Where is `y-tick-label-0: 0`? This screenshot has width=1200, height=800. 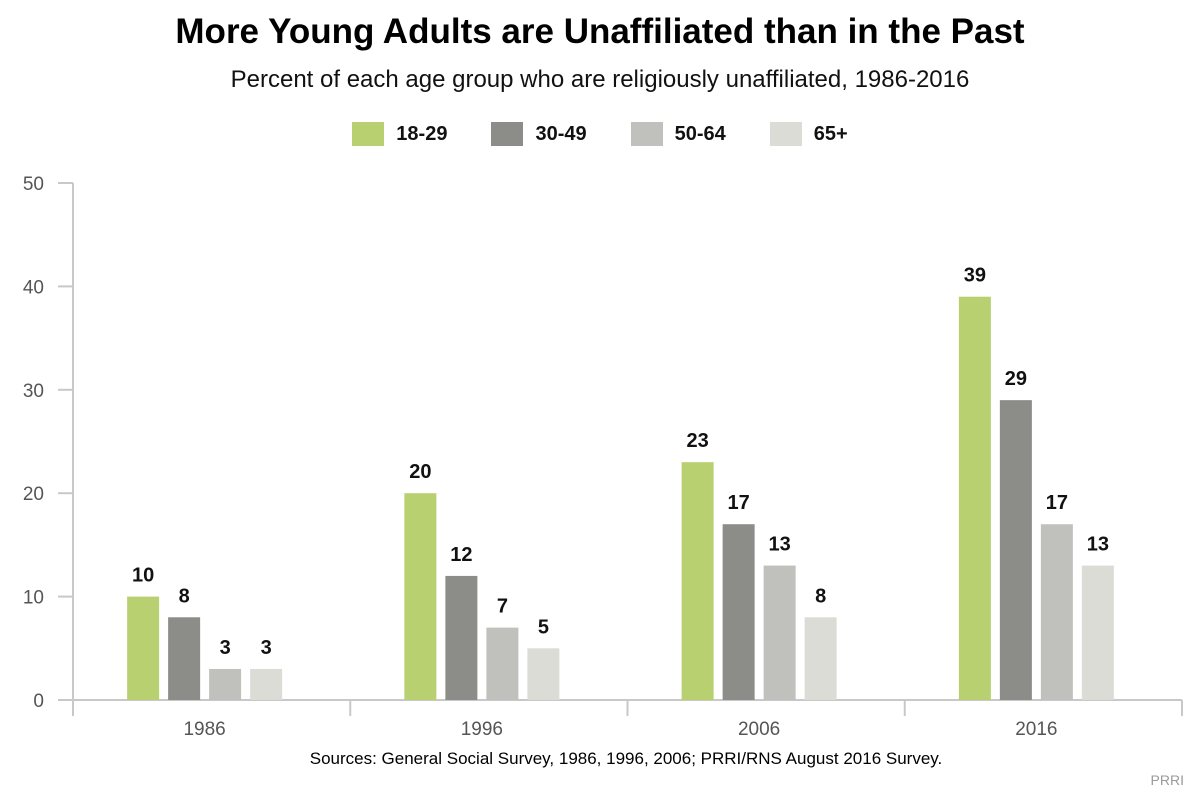
y-tick-label-0: 0 is located at coordinates (38, 701).